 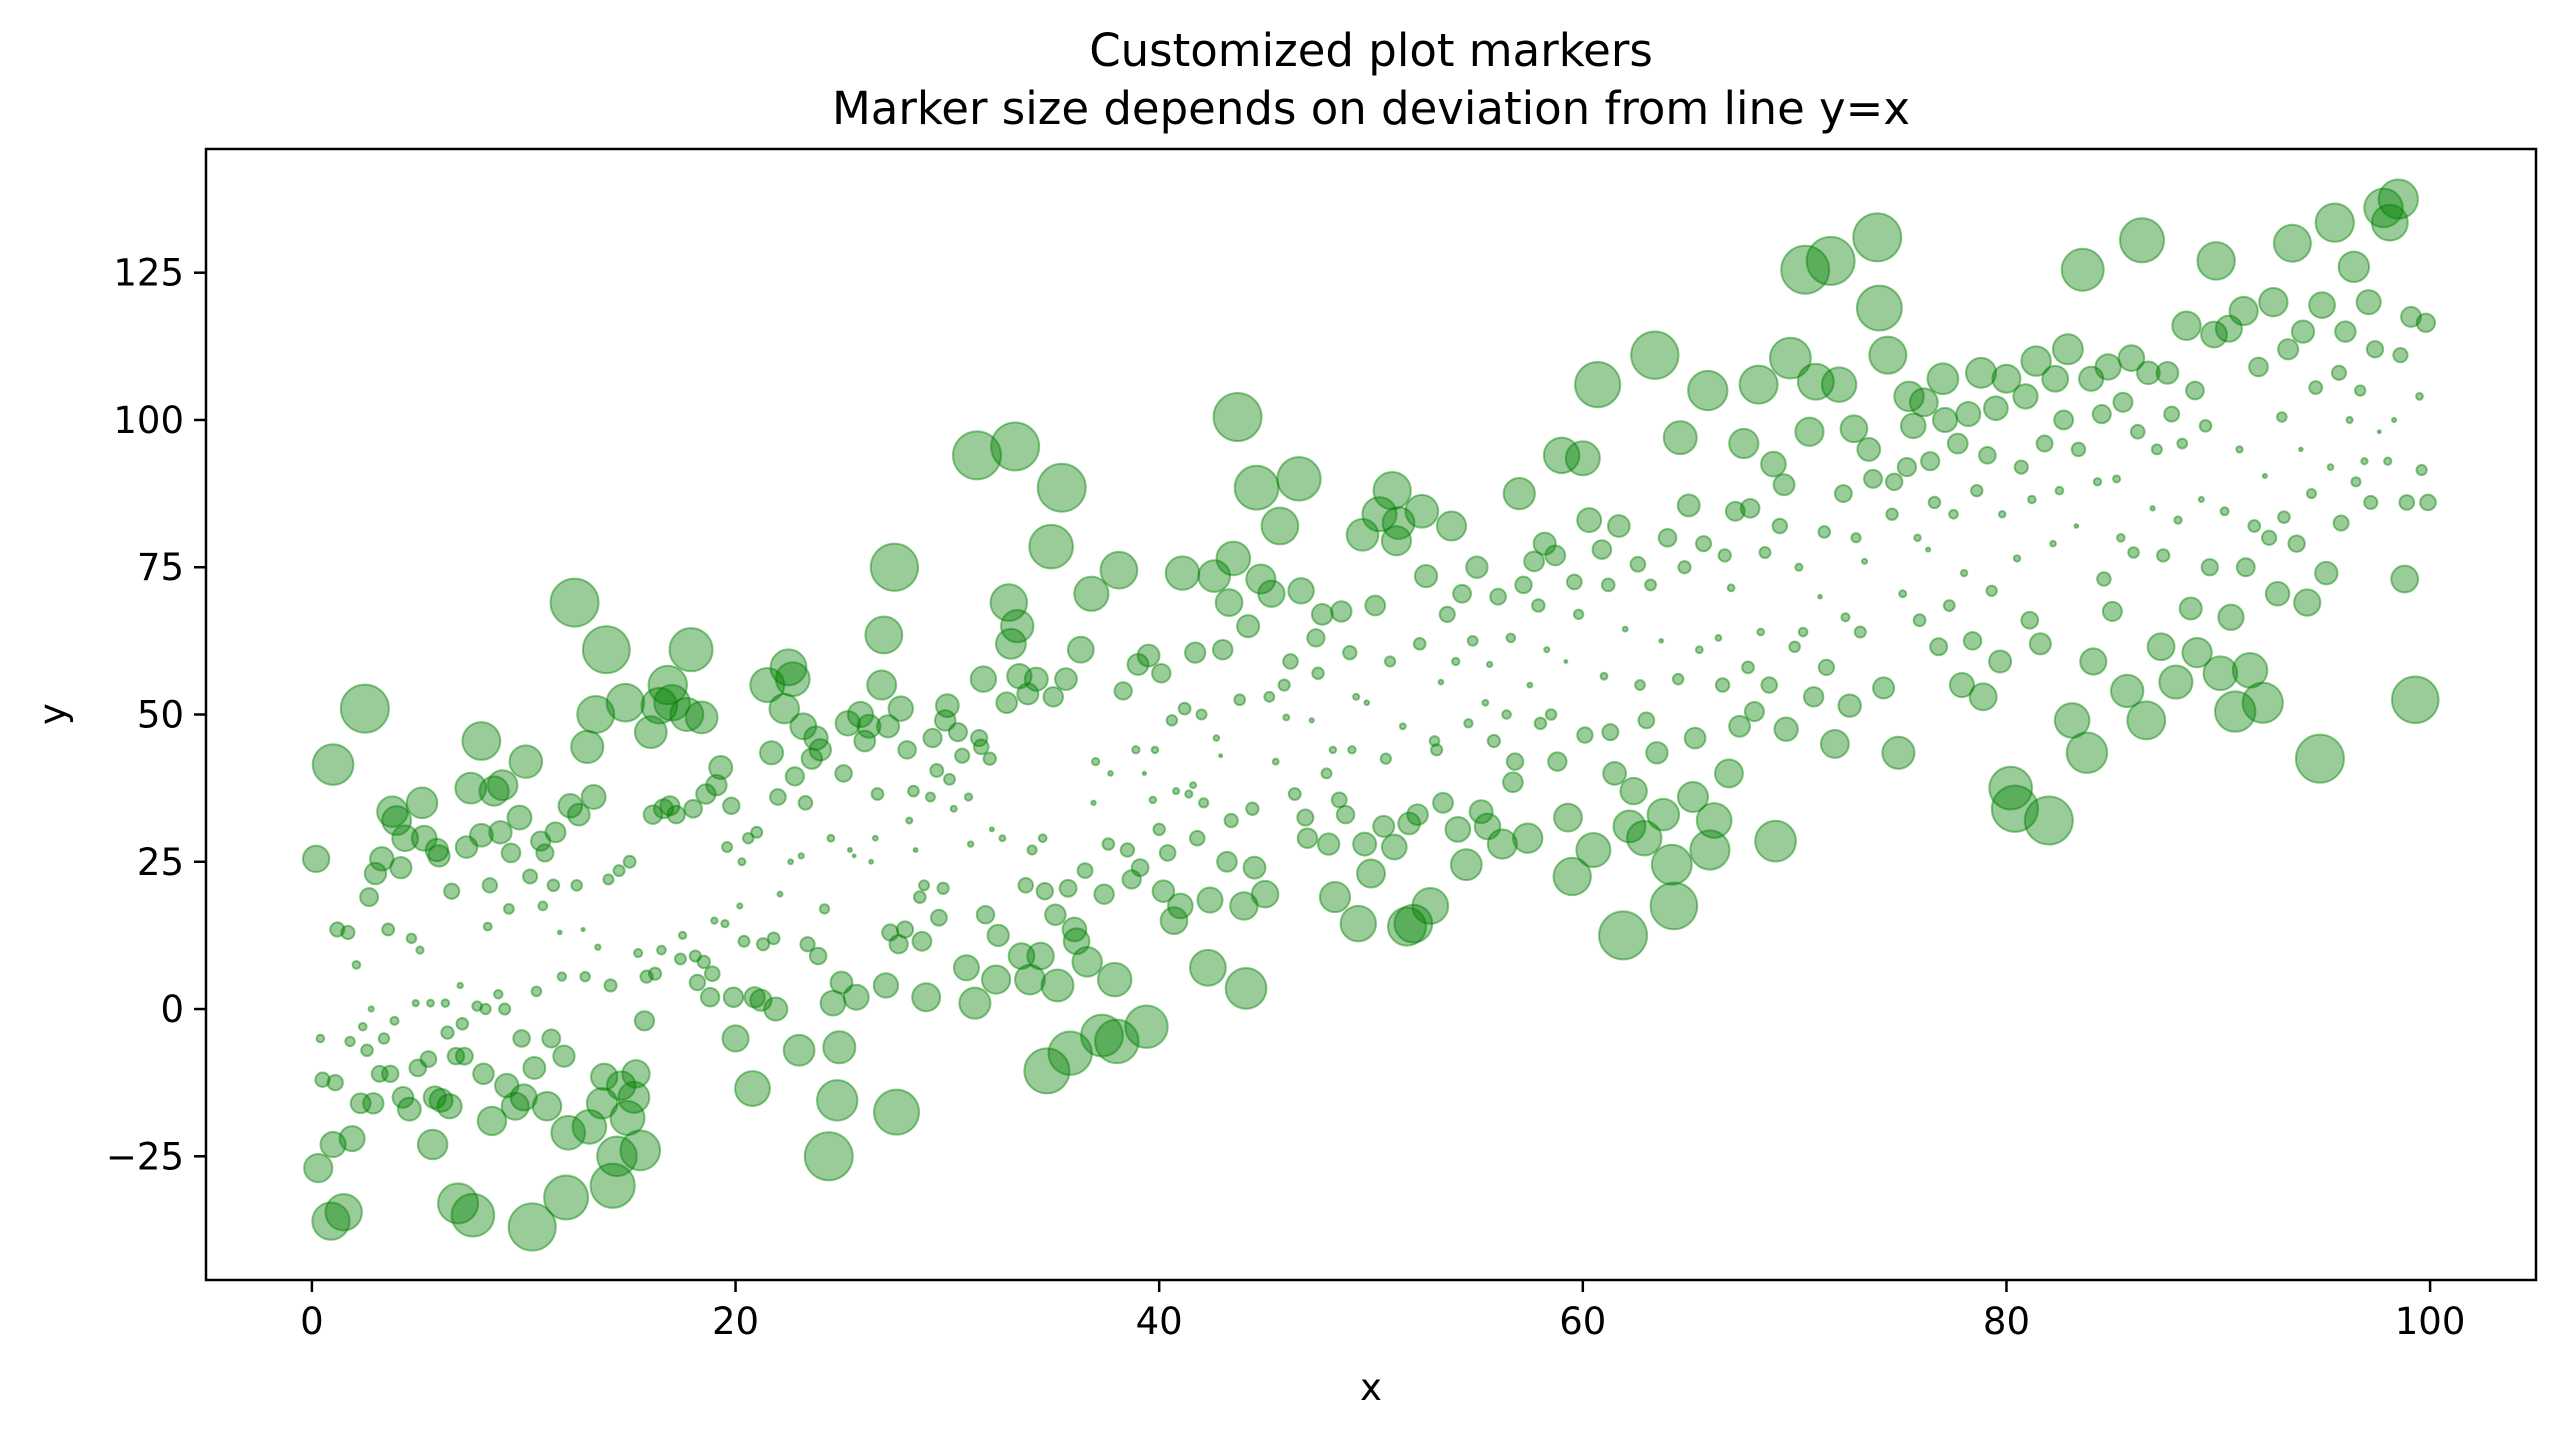 What do you see at coordinates (160, 567) in the screenshot?
I see `y-tick-label: 75` at bounding box center [160, 567].